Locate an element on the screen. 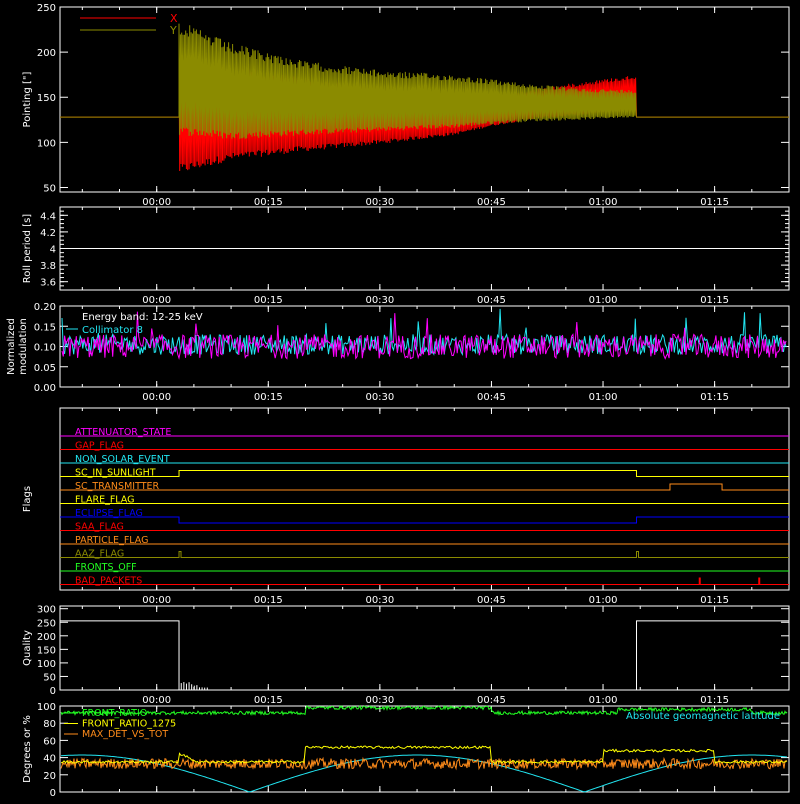 This screenshot has width=800, height=804. y-tick-label: 3.6 is located at coordinates (48, 283).